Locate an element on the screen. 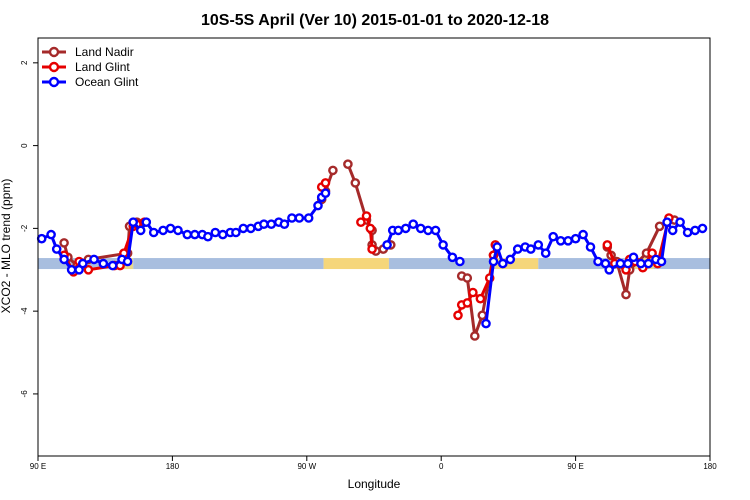  y-tick-label: -6 is located at coordinates (24, 394).